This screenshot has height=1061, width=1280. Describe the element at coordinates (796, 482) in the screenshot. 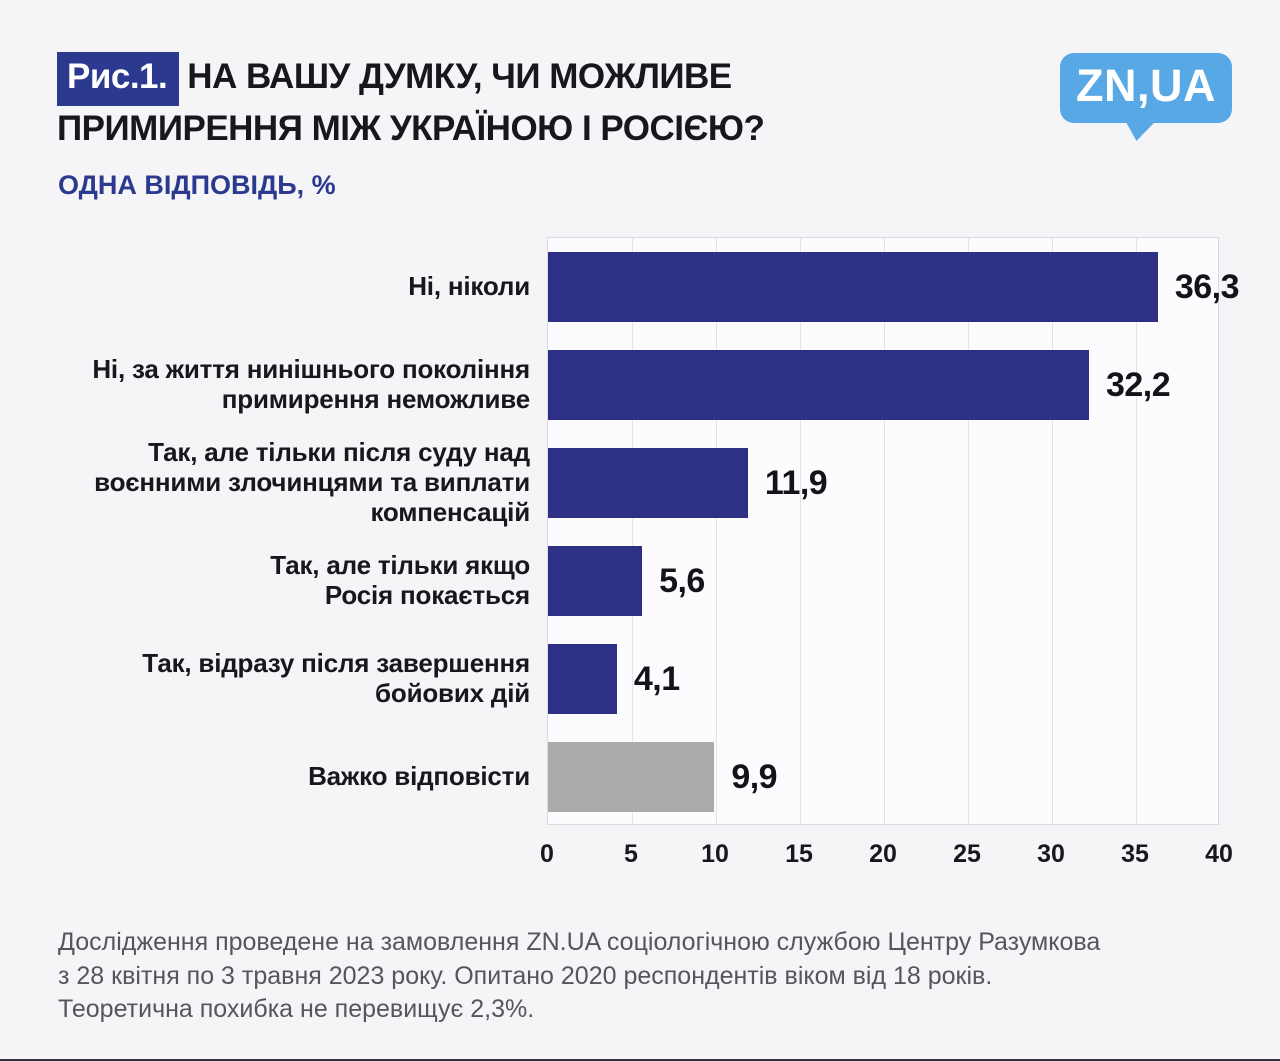

I see `bar-value-label: 11,9` at that location.